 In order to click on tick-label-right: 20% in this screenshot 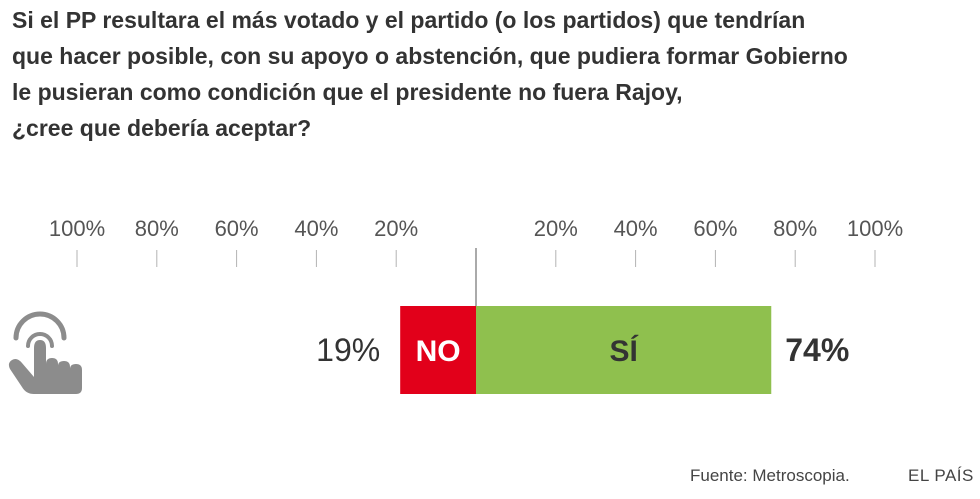, I will do `click(556, 228)`.